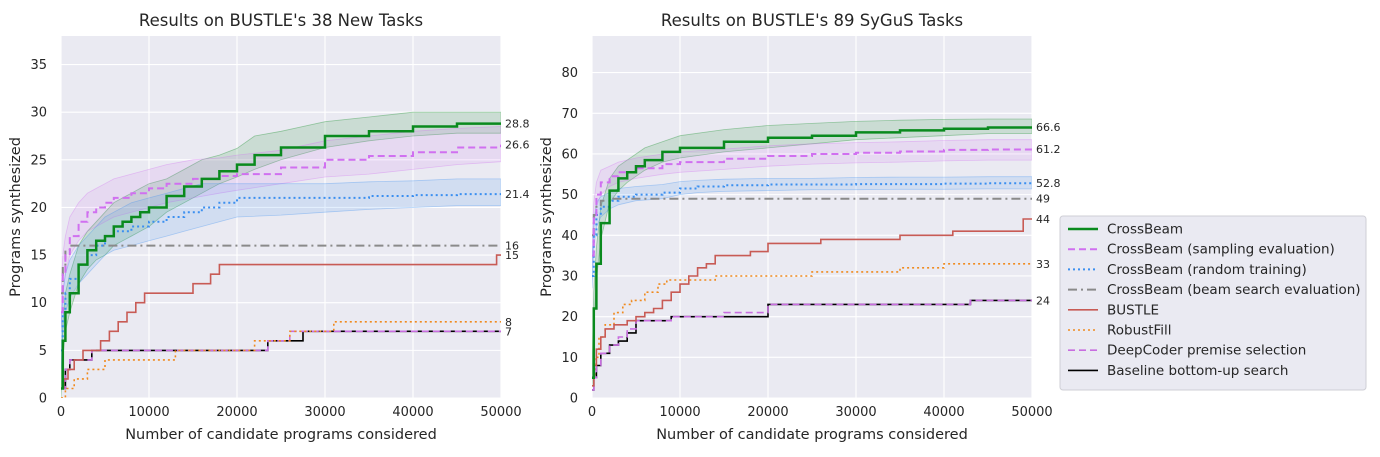  What do you see at coordinates (1207, 270) in the screenshot?
I see `legend-label: CrossBeam (random training)` at bounding box center [1207, 270].